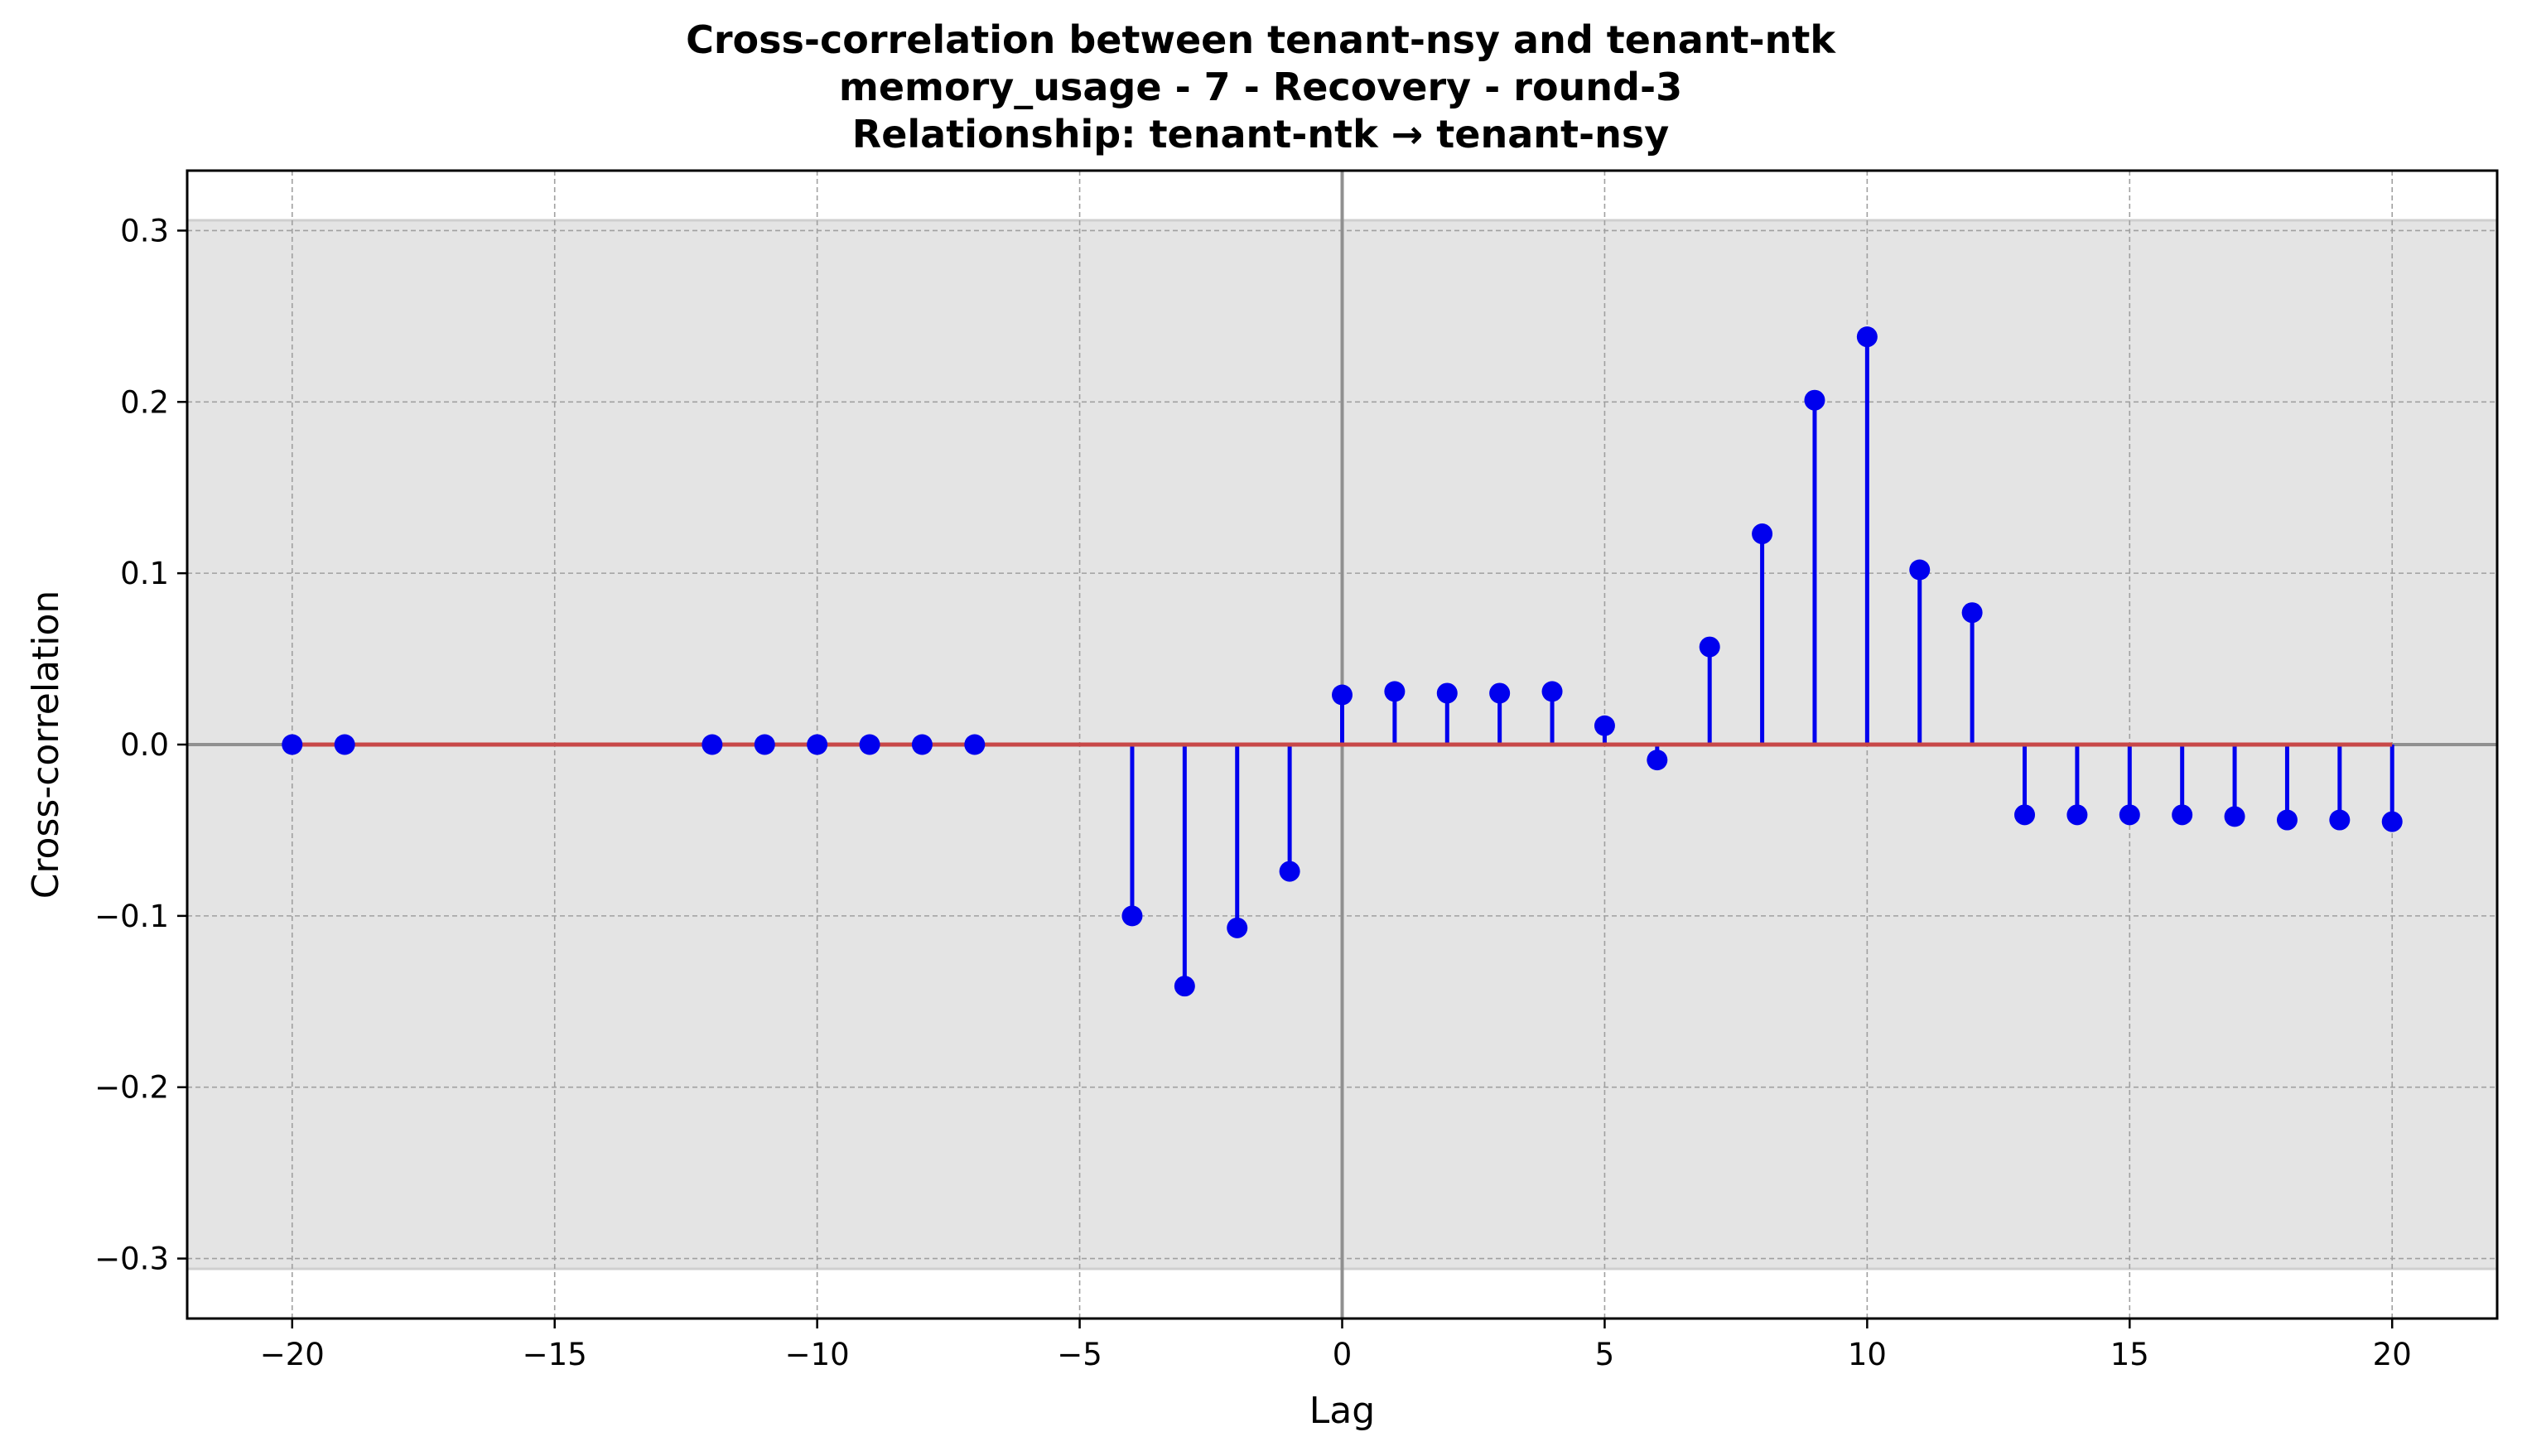  What do you see at coordinates (764, 744) in the screenshot?
I see `data-point-lag--11` at bounding box center [764, 744].